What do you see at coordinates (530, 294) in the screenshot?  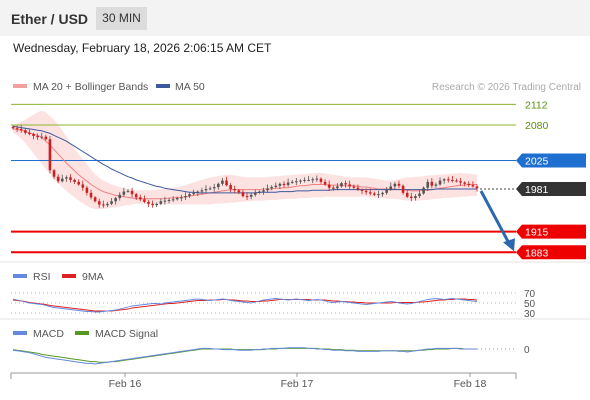 I see `rsi-tick-70: 70` at bounding box center [530, 294].